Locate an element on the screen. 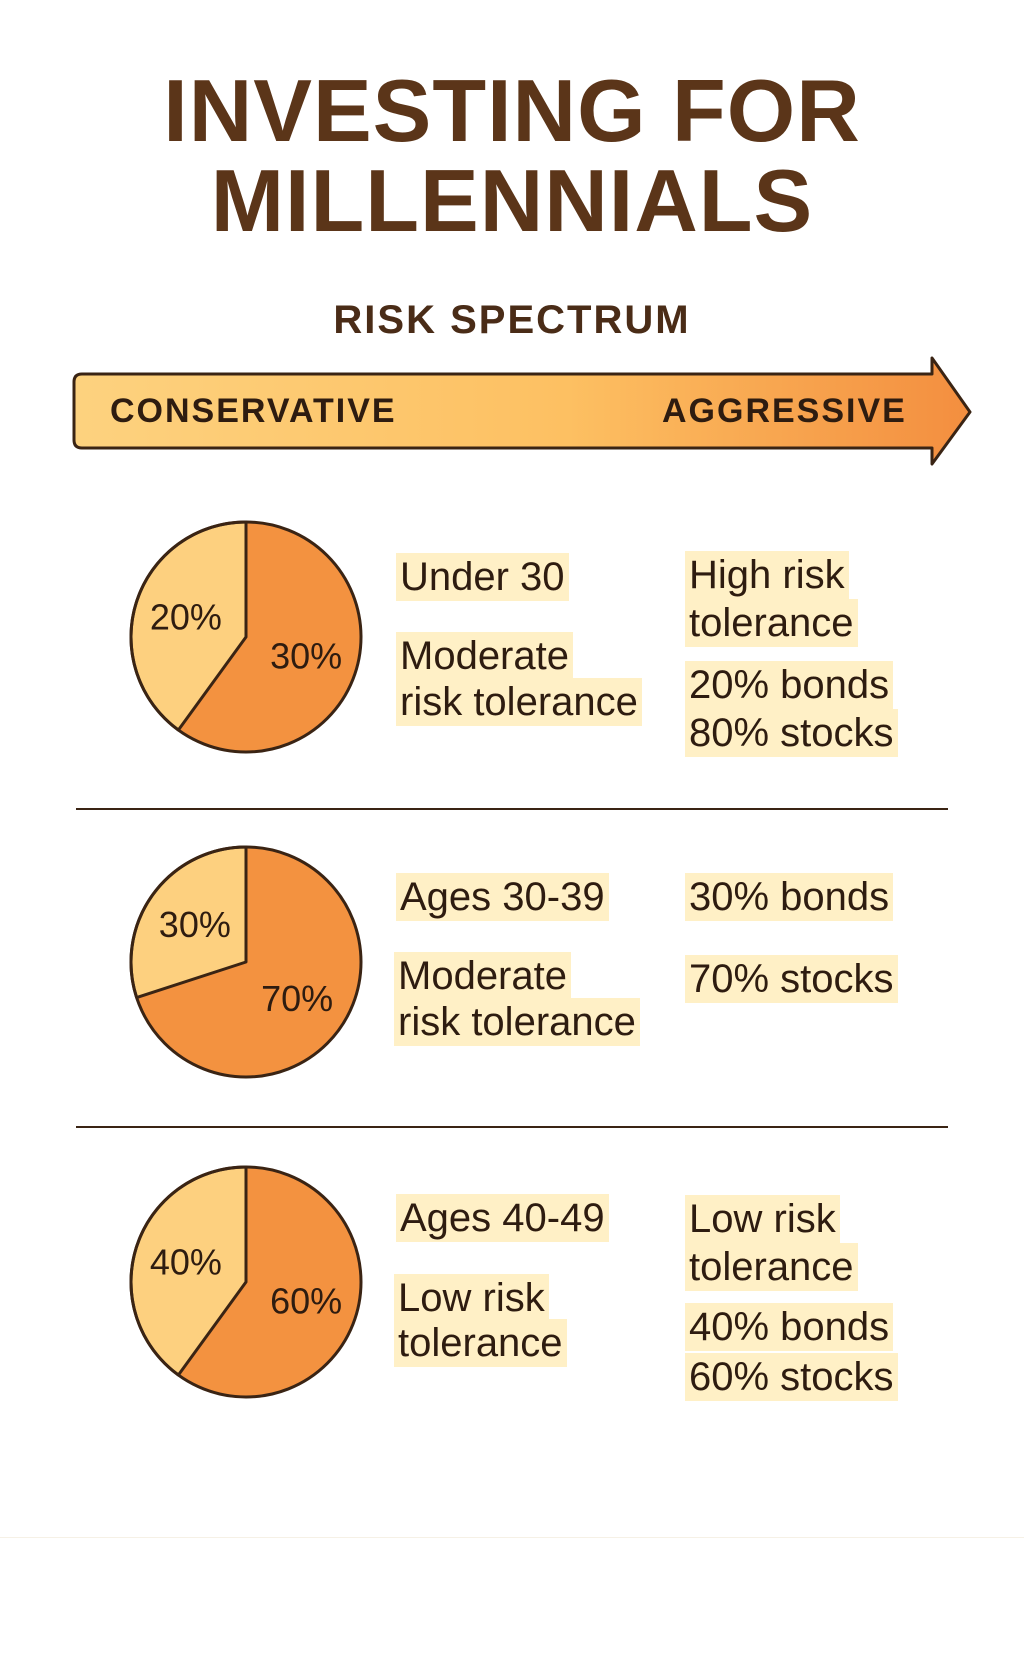  title-line-1: INVESTING FOR is located at coordinates (512, 110).